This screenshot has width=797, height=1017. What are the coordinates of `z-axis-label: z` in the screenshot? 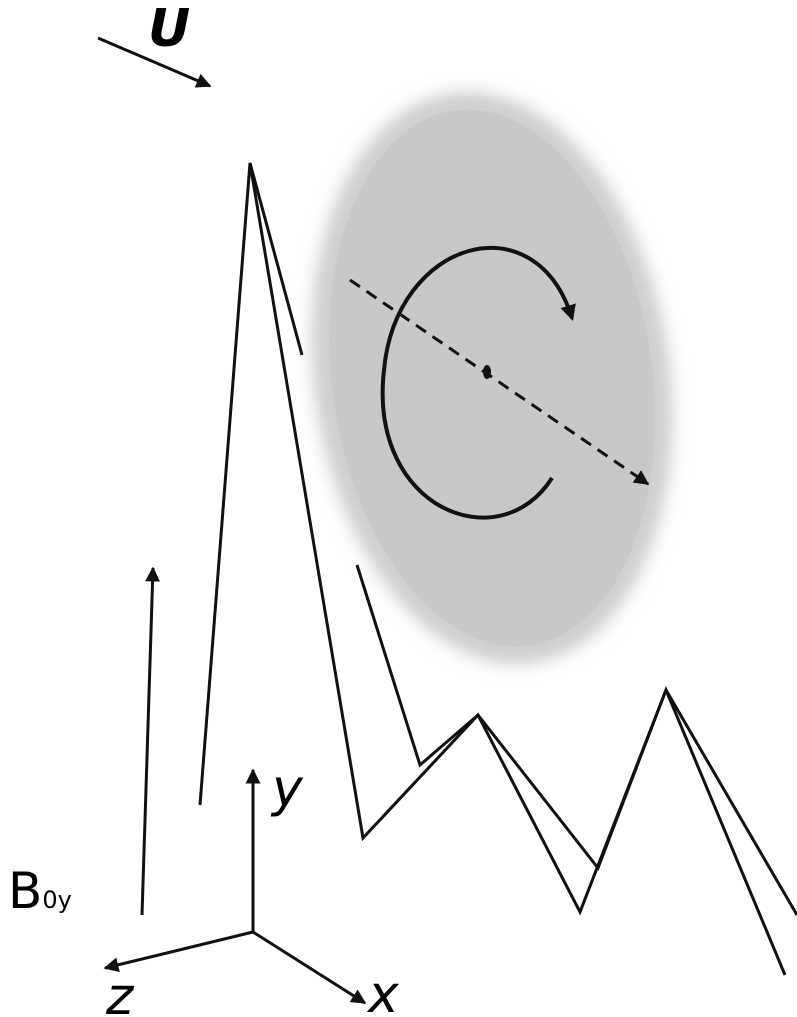 It's located at (120, 992).